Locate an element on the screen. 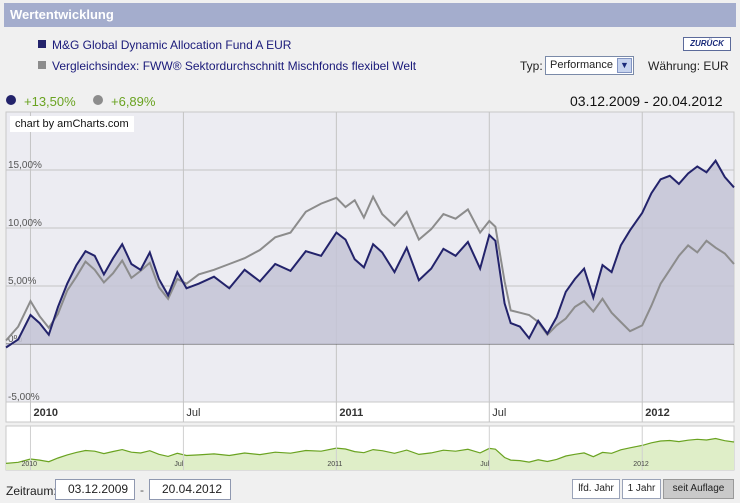  legend-index-marker is located at coordinates (42, 65).